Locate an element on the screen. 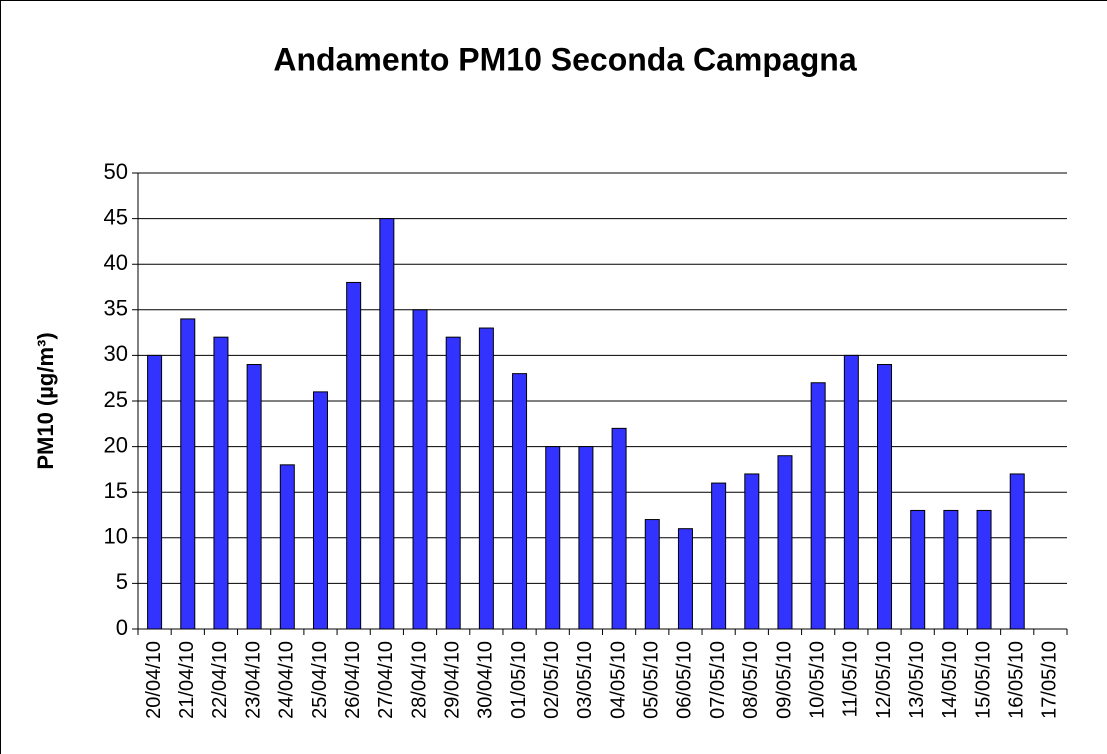  x-tick-label: 03/05/10 is located at coordinates (585, 680).